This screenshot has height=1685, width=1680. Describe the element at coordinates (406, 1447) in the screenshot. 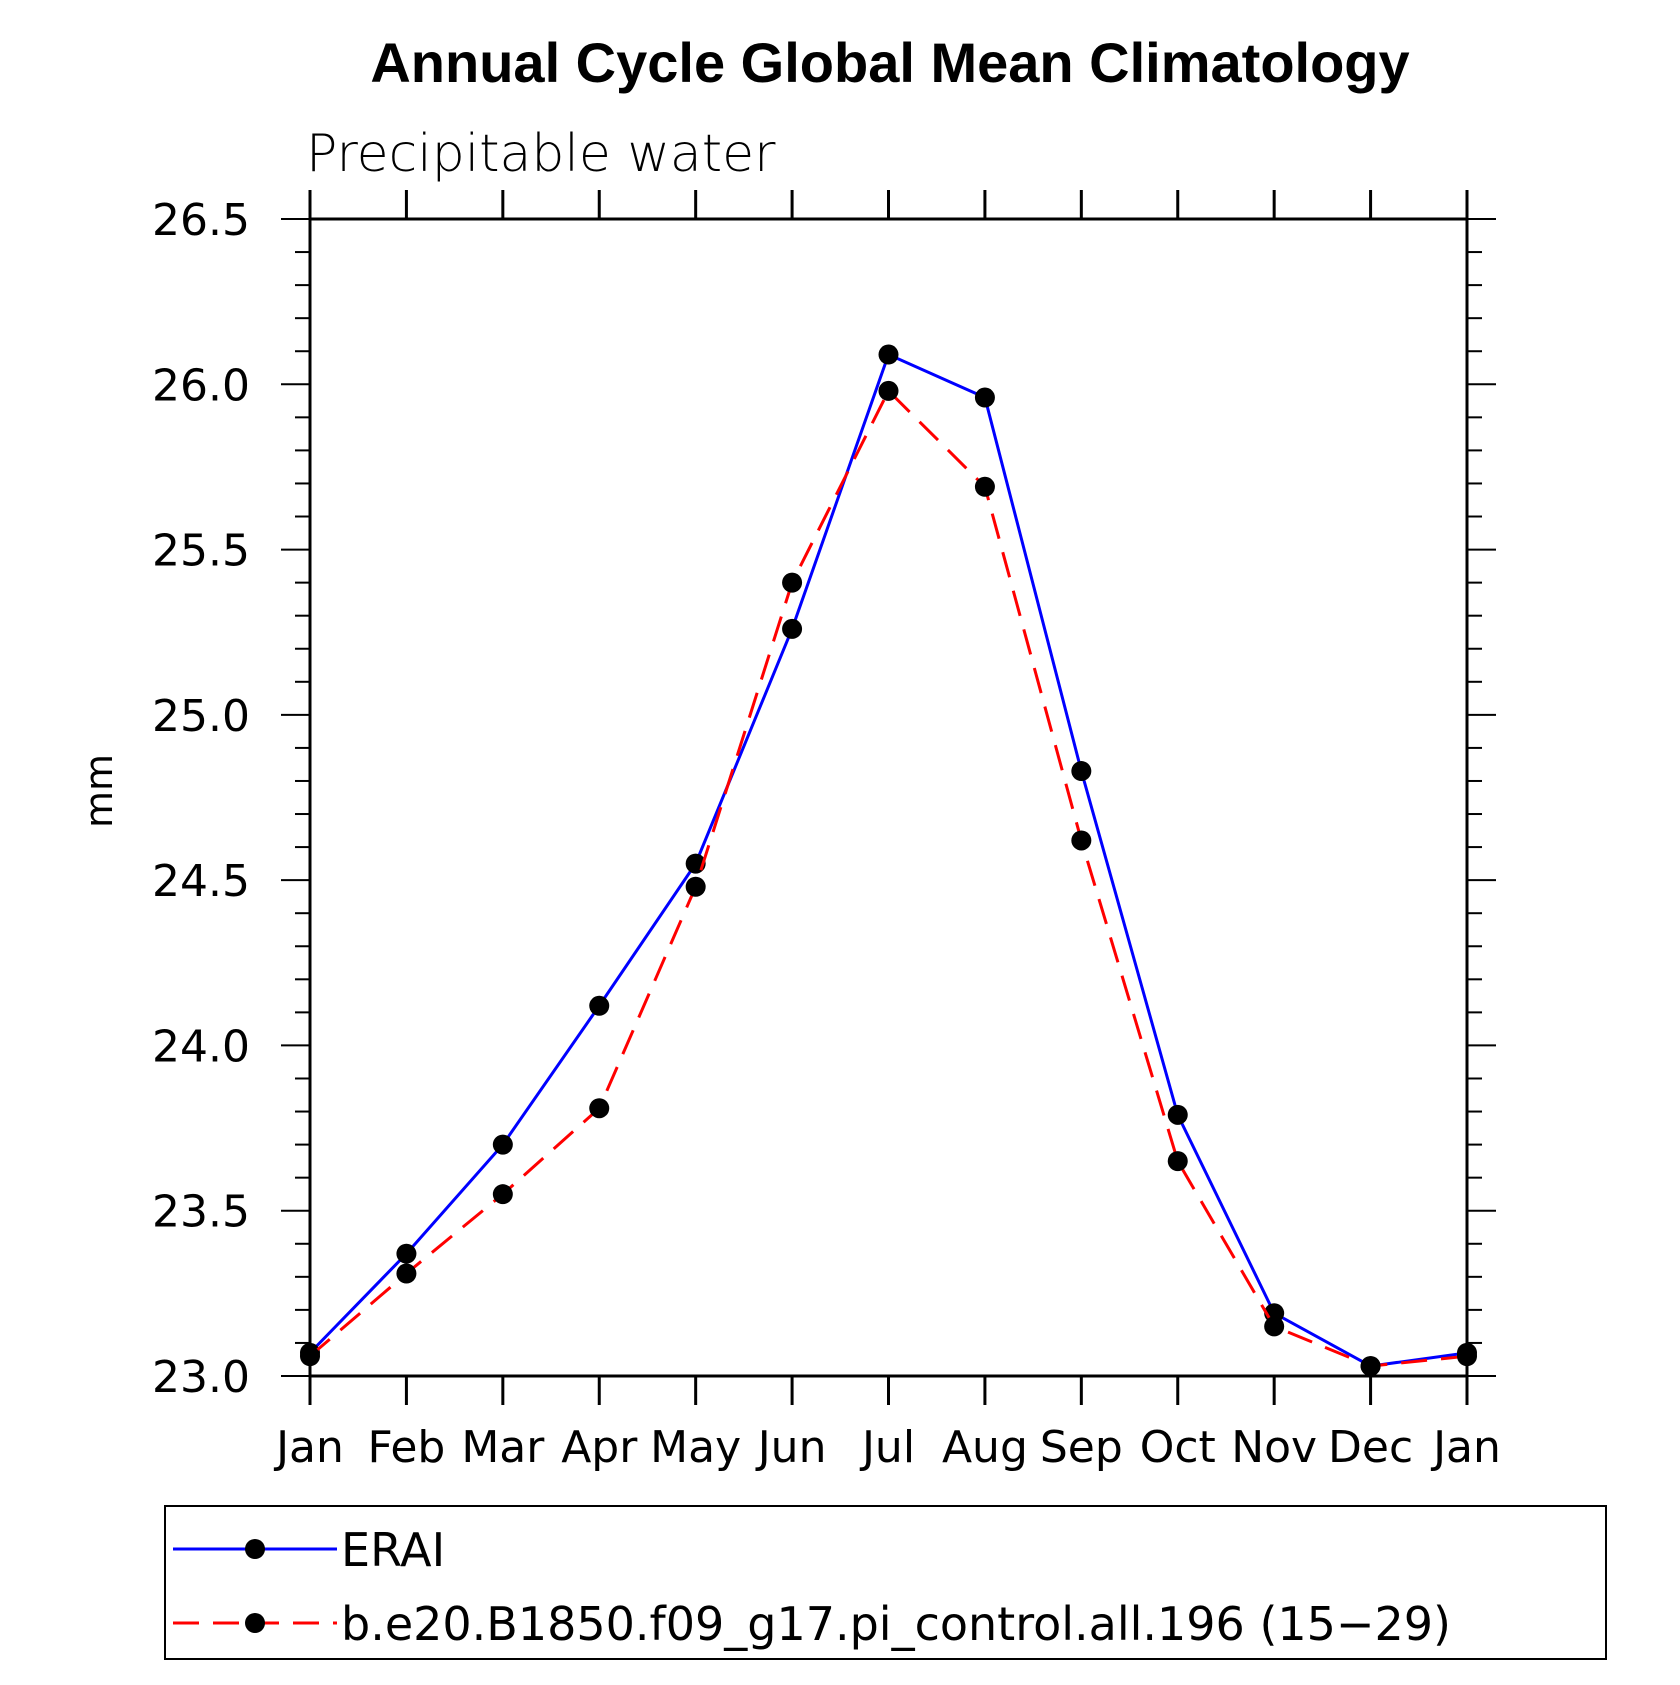

I see `x-tick-label: Feb` at that location.